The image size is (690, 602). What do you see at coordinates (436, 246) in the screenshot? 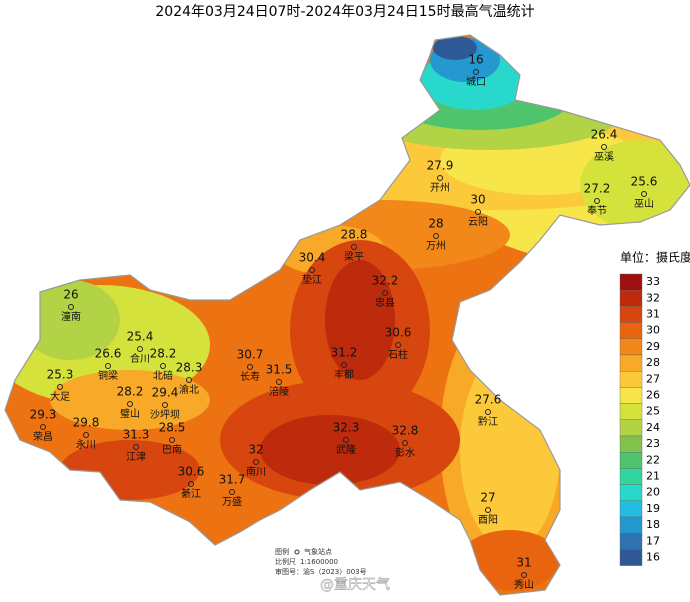
I see `station-name: 万州` at bounding box center [436, 246].